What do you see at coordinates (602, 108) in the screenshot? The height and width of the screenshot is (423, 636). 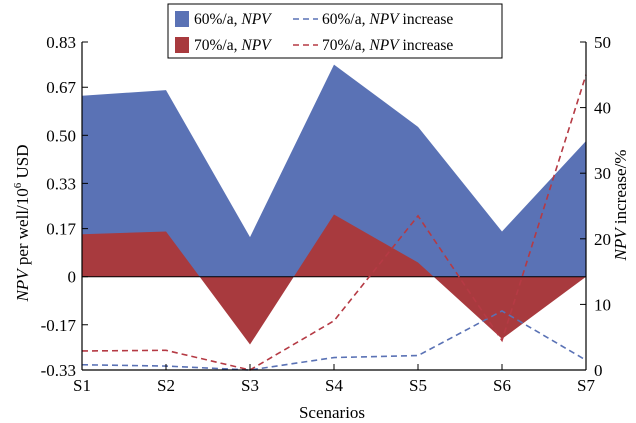 I see `y-right-tick-label: 40` at bounding box center [602, 108].